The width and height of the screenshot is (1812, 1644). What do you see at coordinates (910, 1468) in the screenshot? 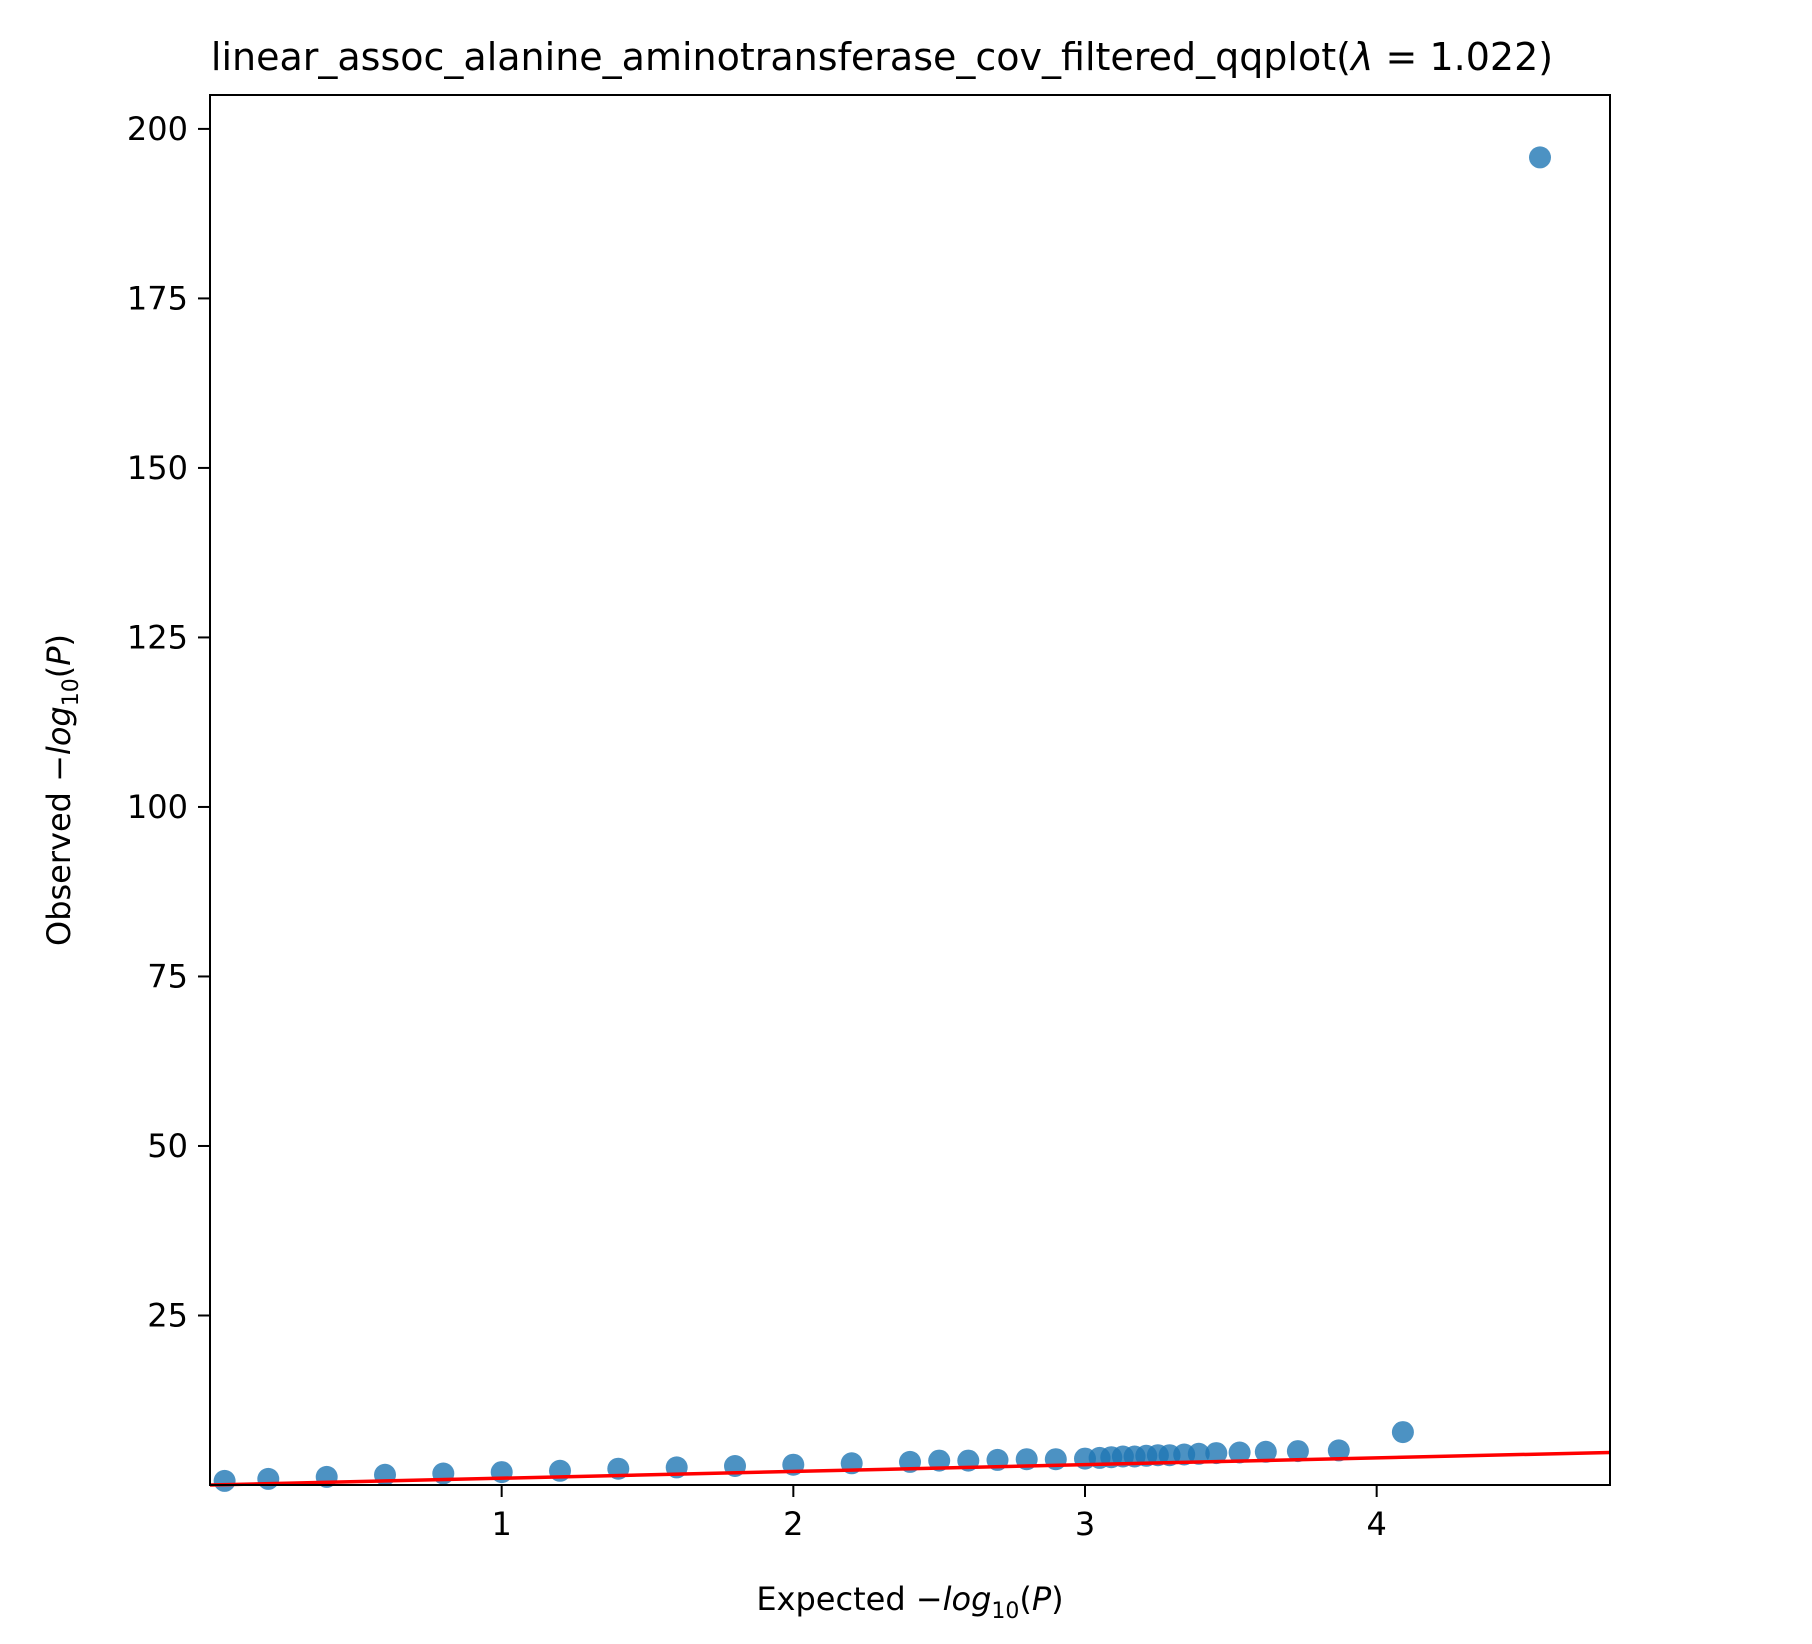
I see `reference-line` at bounding box center [910, 1468].